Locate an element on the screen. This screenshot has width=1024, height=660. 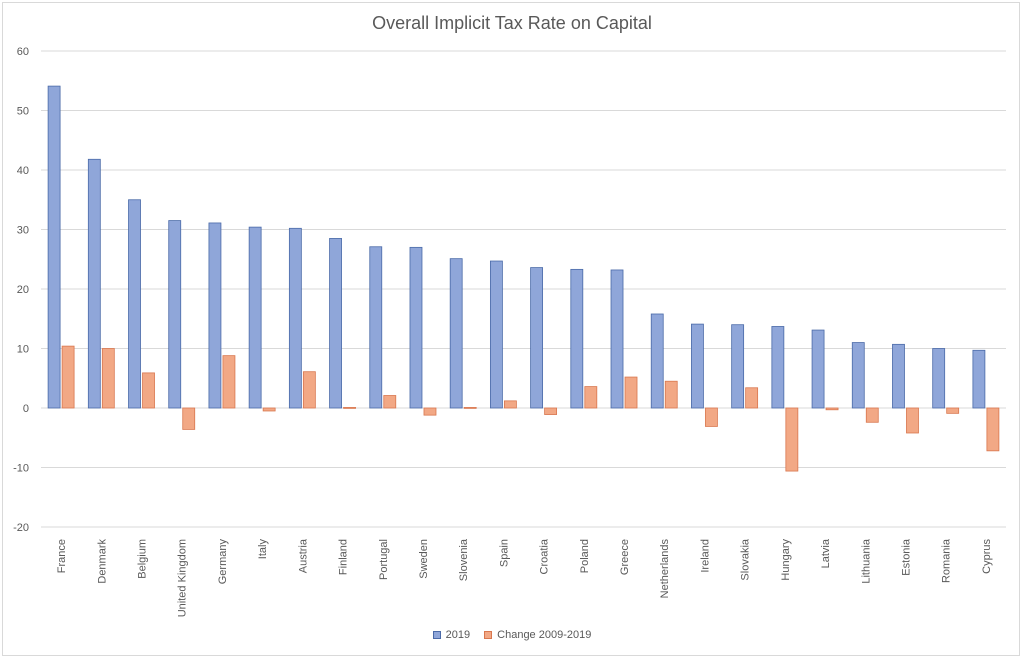
legend: 2019 Change 2009-2019 is located at coordinates (512, 635).